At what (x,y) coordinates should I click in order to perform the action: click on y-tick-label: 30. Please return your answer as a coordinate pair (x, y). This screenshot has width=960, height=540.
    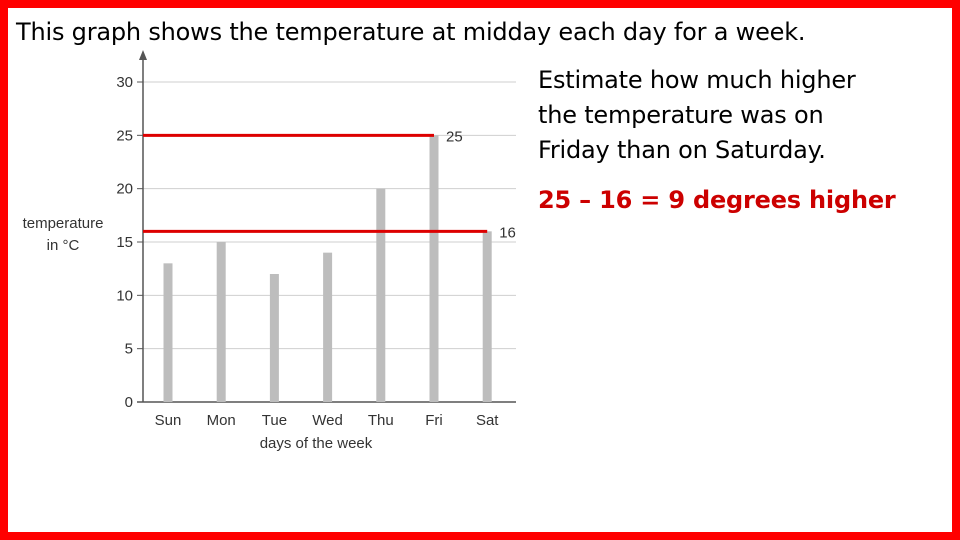
    Looking at the image, I should click on (124, 82).